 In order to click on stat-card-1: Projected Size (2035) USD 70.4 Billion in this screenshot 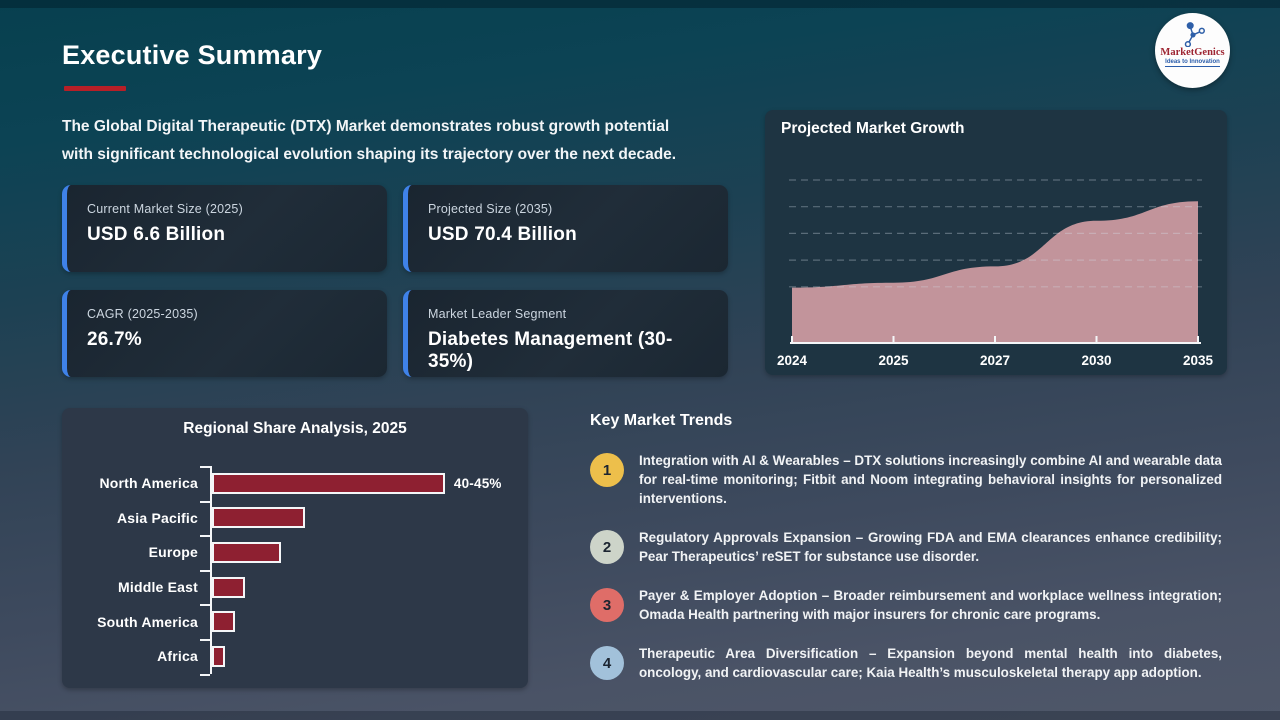, I will do `click(565, 228)`.